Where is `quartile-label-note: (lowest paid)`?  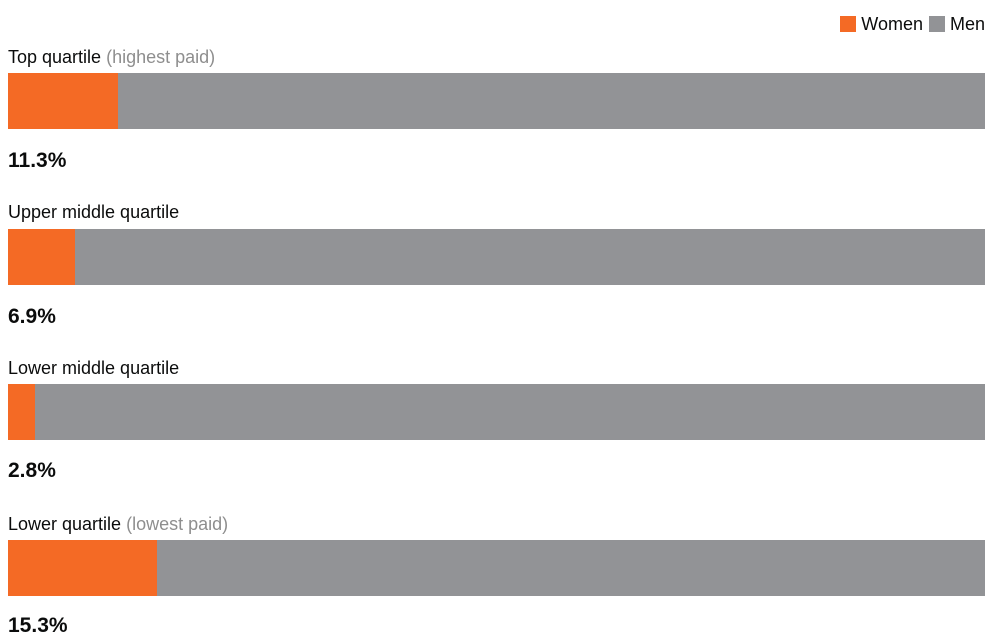 quartile-label-note: (lowest paid) is located at coordinates (177, 524).